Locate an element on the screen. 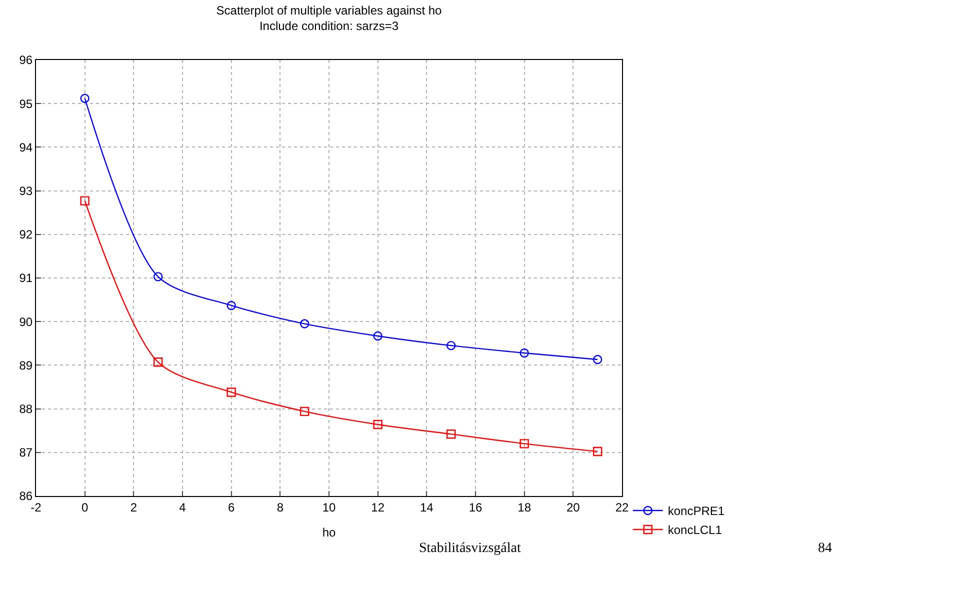 This screenshot has height=605, width=953. legend-label: koncPRE1 is located at coordinates (696, 511).